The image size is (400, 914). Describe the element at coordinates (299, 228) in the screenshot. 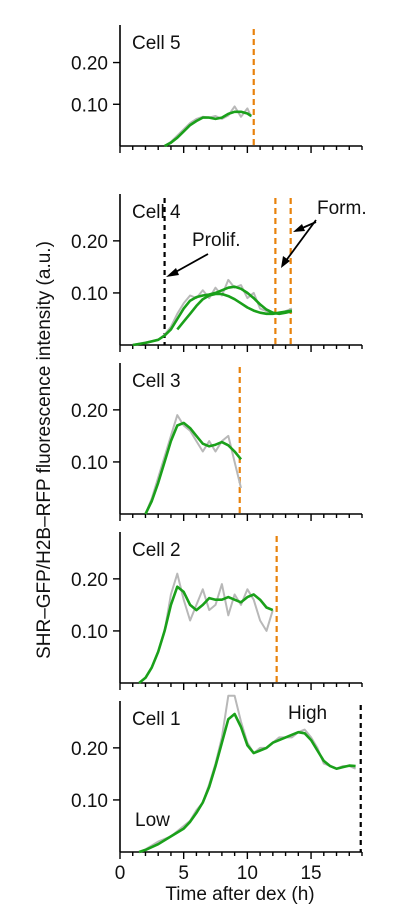

I see `form-arrow-2-head` at that location.